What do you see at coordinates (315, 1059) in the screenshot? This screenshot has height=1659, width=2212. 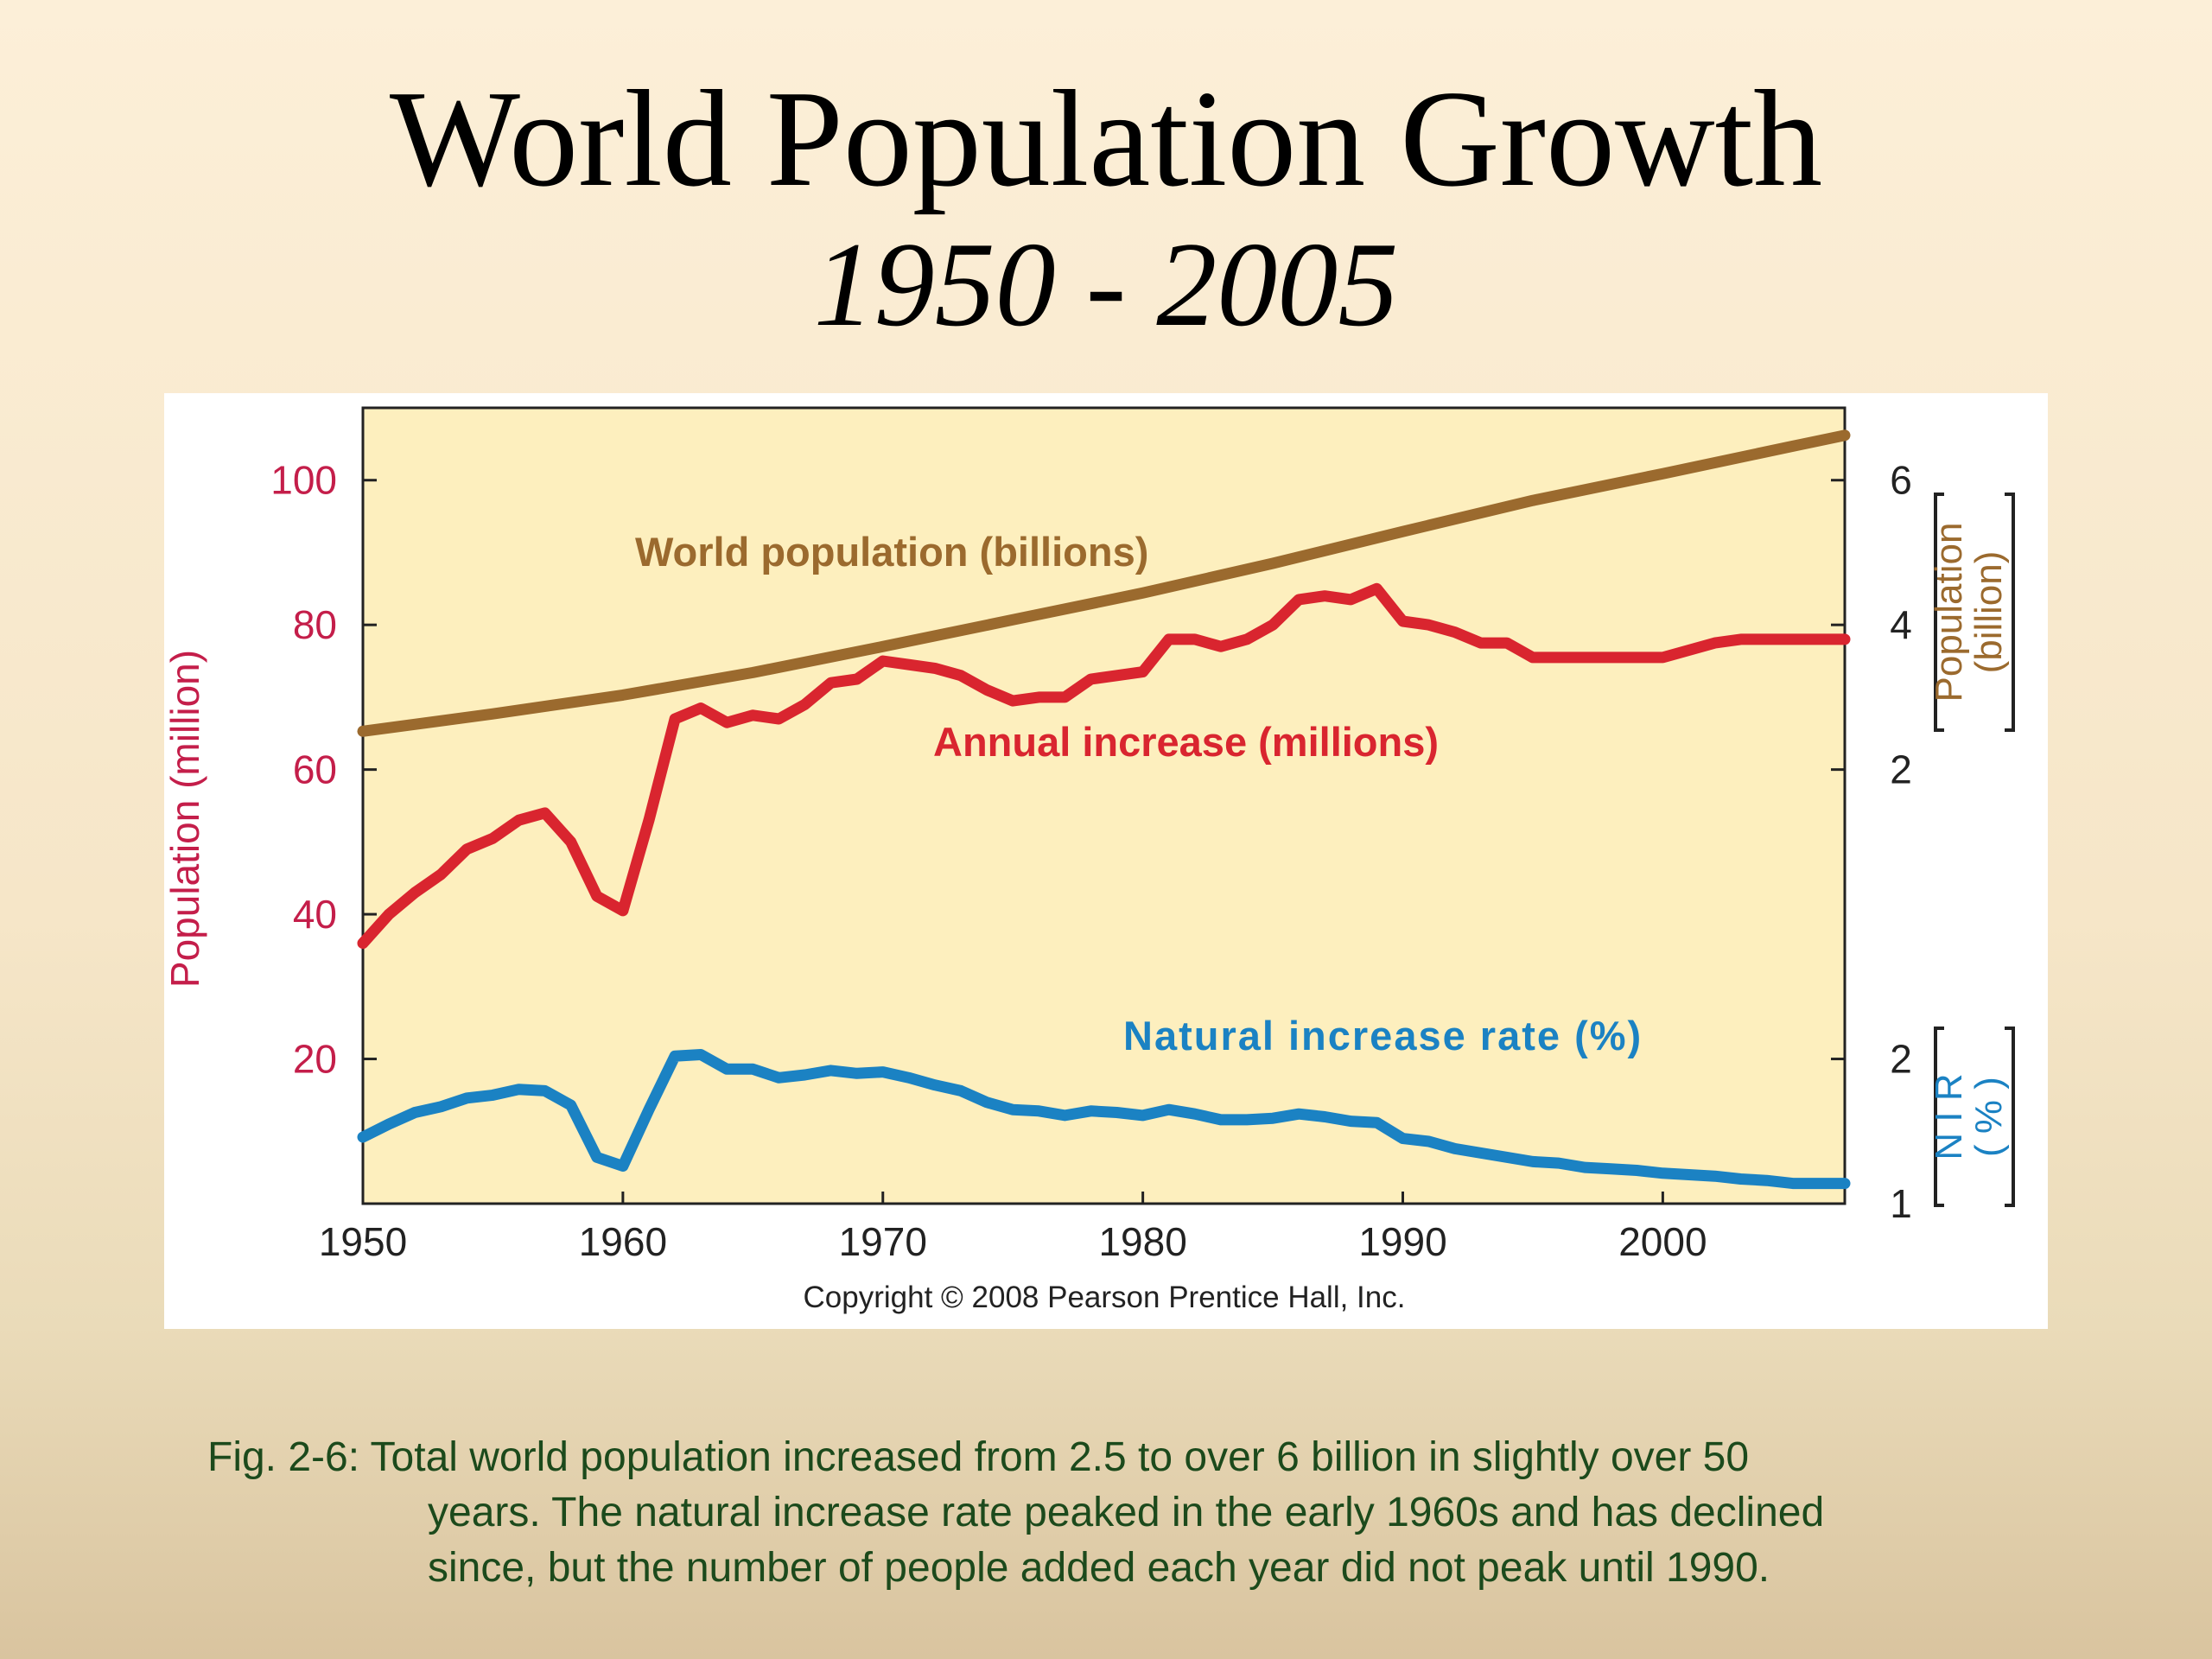 I see `left-tick-label: 20` at bounding box center [315, 1059].